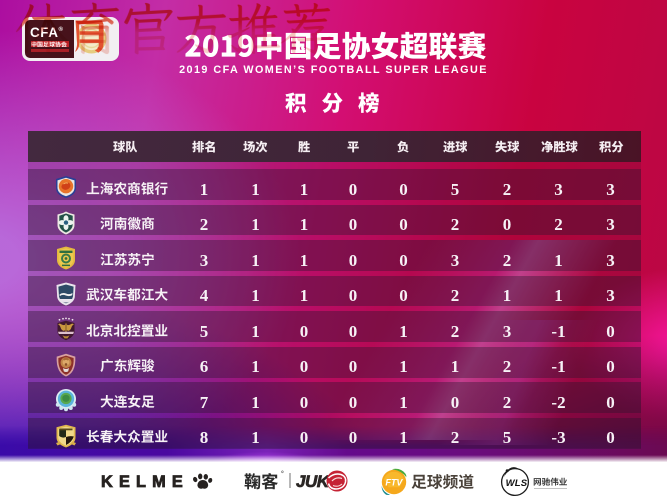 The height and width of the screenshot is (500, 667). Describe the element at coordinates (394, 482) in the screenshot. I see `svg-text: FTV` at that location.